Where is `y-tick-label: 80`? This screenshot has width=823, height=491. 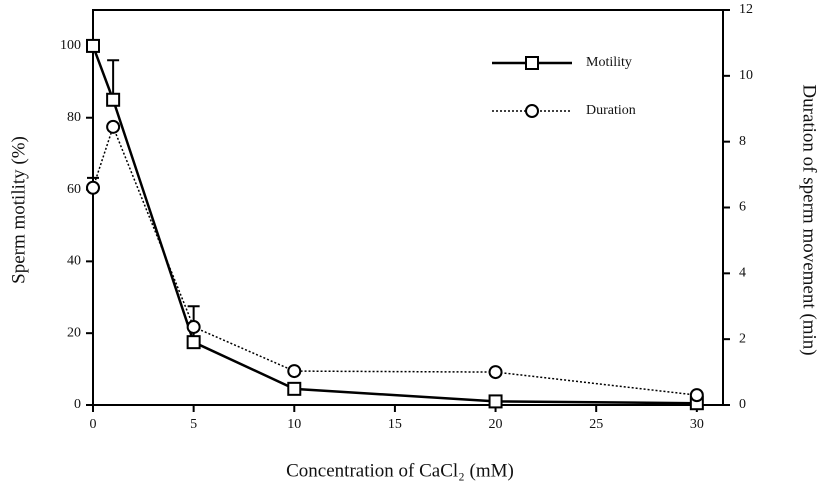 y-tick-label: 80 is located at coordinates (74, 117).